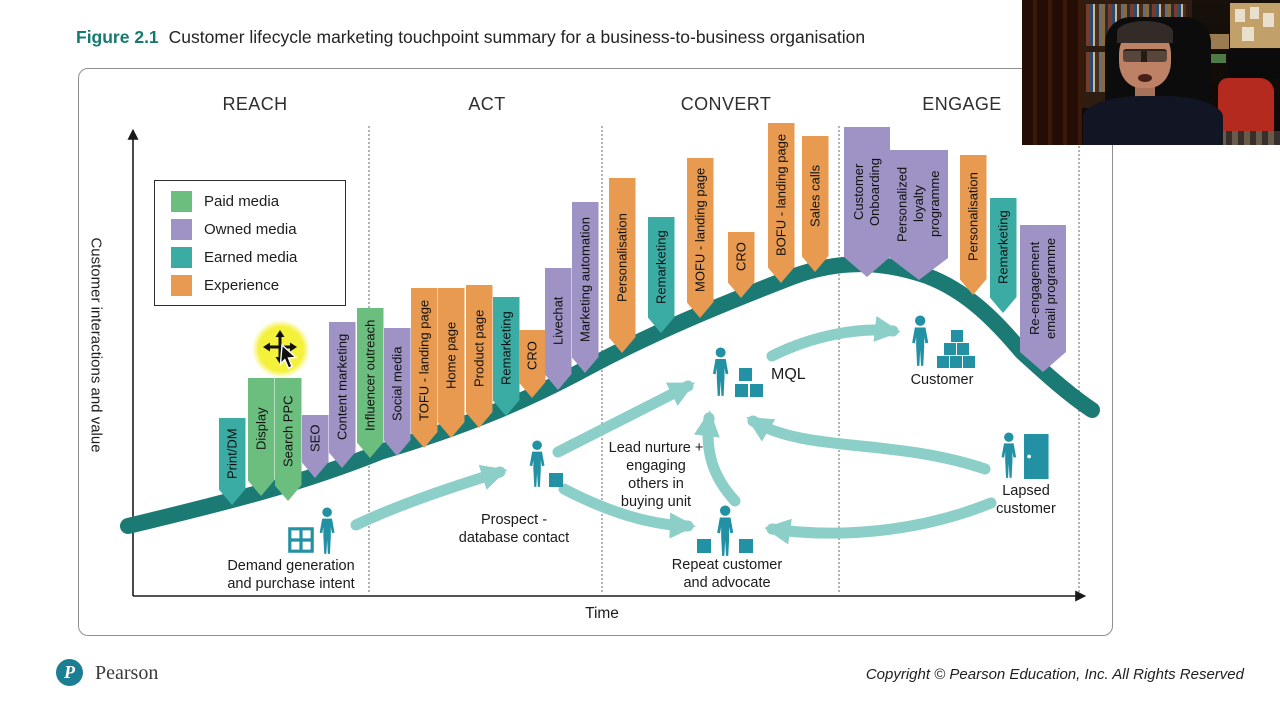 The width and height of the screenshot is (1280, 720). What do you see at coordinates (255, 104) in the screenshot?
I see `phase-header-reach: REACH` at bounding box center [255, 104].